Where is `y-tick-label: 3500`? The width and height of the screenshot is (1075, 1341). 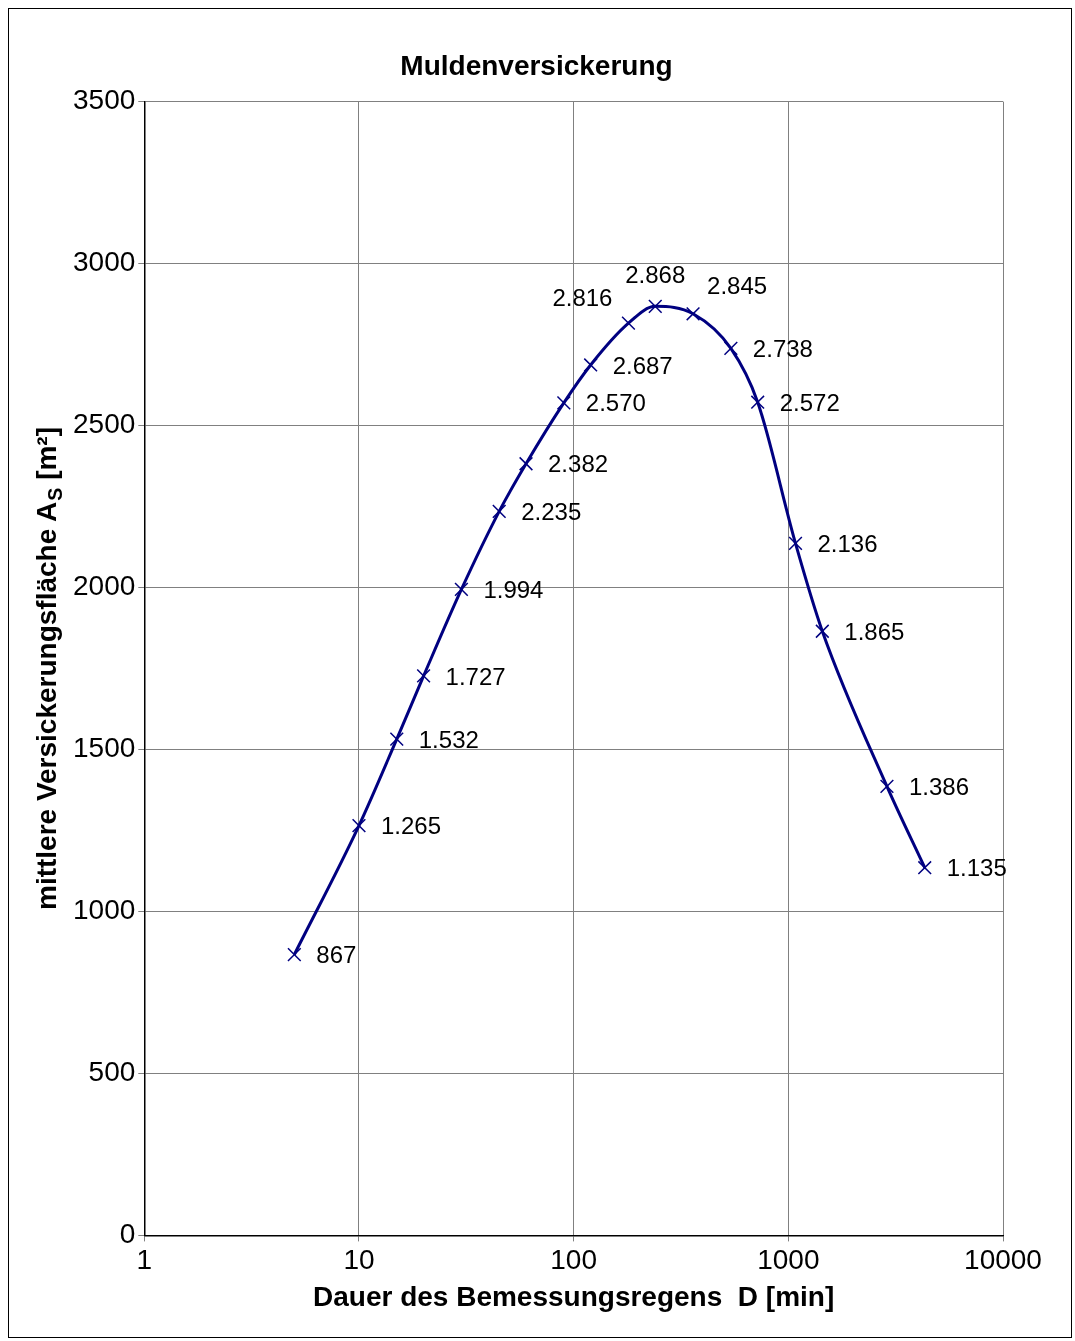
y-tick-label: 3500 is located at coordinates (104, 100).